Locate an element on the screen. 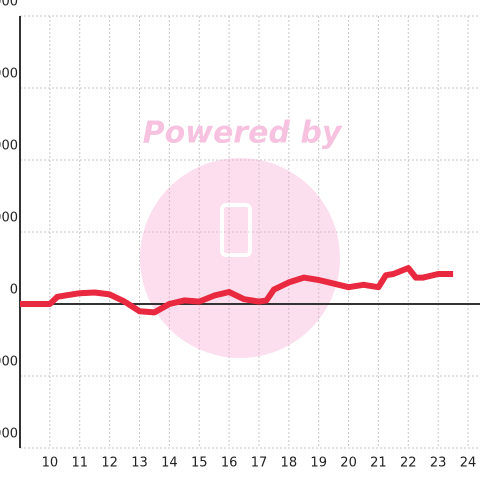  x-tick-label: 17 is located at coordinates (259, 463).